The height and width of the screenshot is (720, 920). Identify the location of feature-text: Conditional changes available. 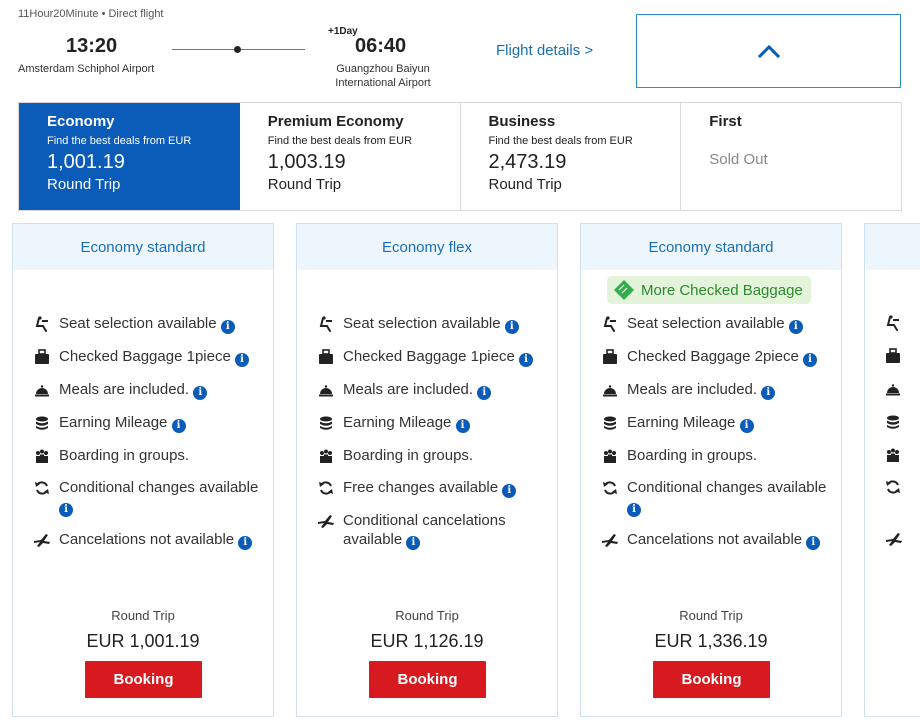
(159, 487).